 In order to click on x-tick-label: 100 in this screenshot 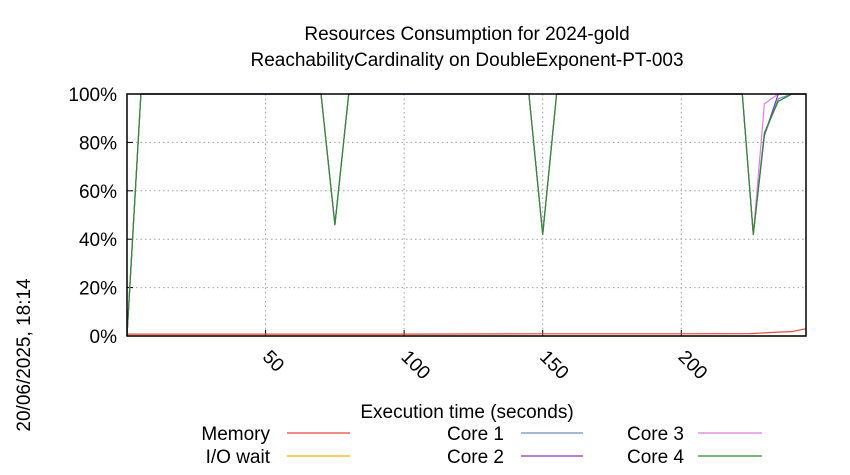, I will do `click(415, 365)`.